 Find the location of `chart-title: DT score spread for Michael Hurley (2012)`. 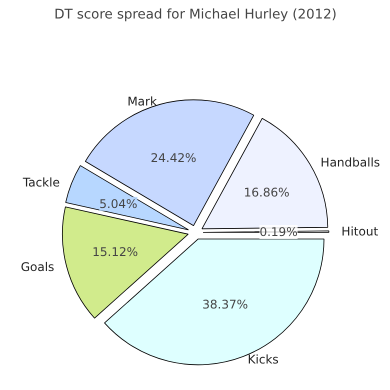

chart-title: DT score spread for Michael Hurley (2012) is located at coordinates (195, 15).